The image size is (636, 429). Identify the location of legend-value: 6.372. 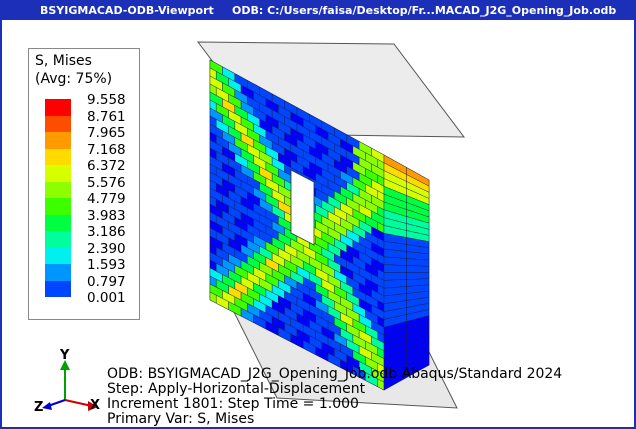
(106, 166).